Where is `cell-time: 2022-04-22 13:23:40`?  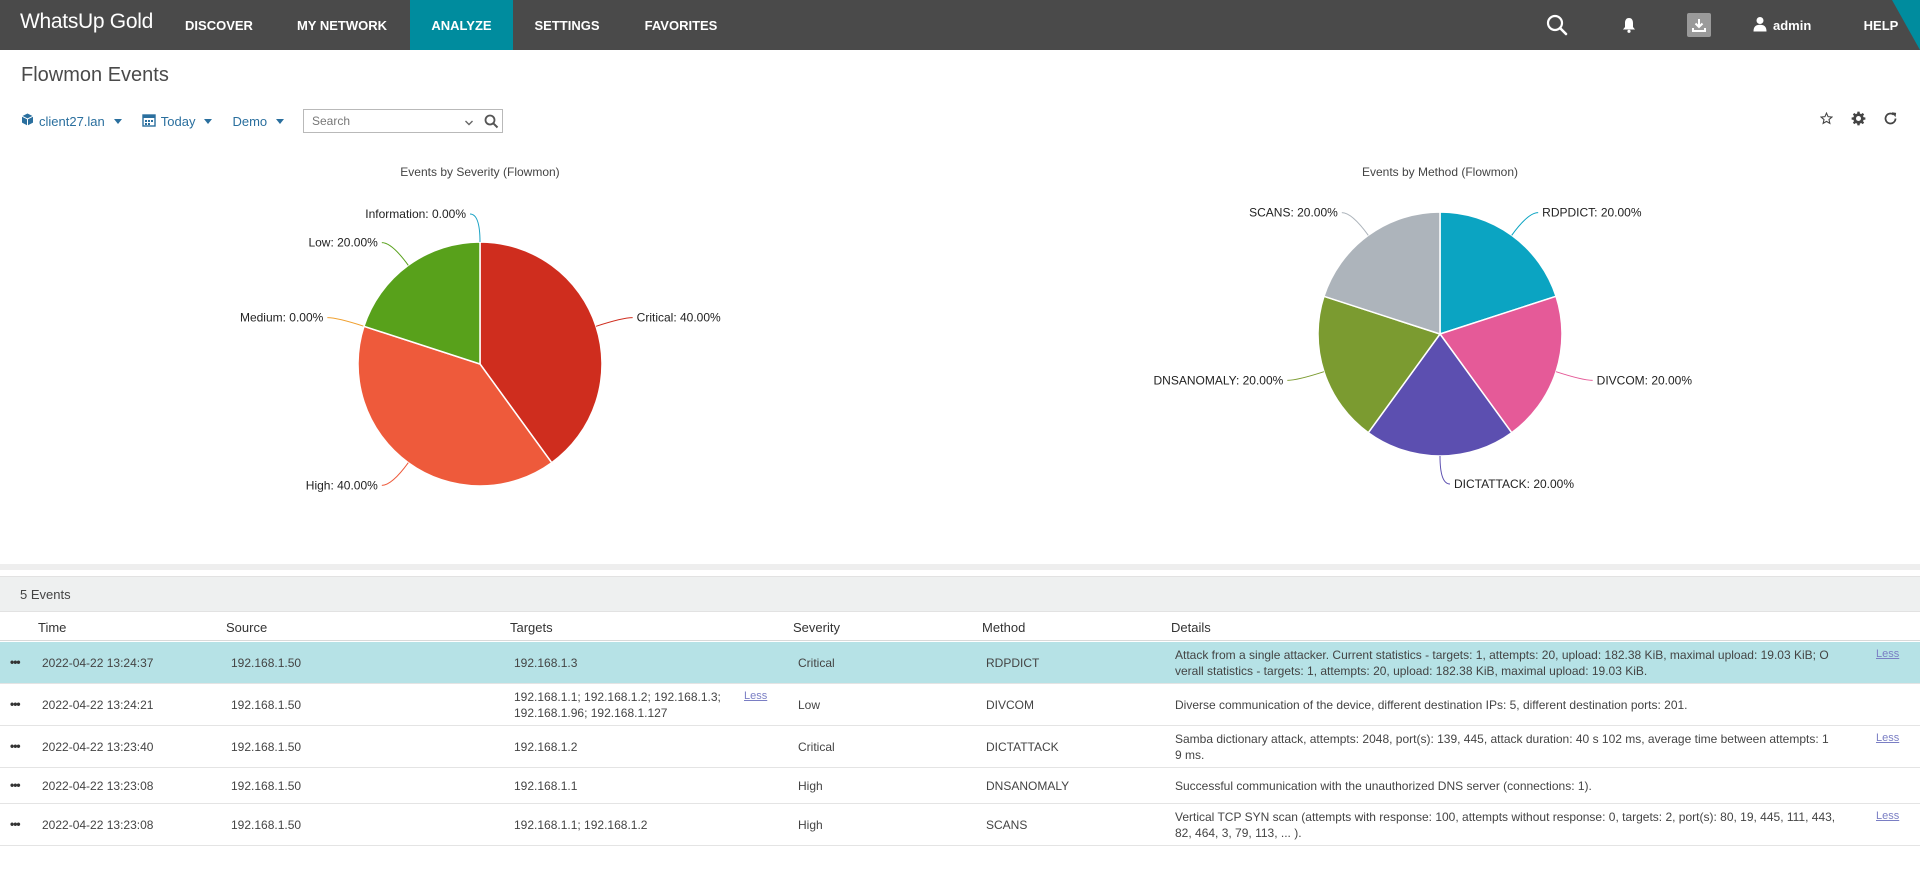
cell-time: 2022-04-22 13:23:40 is located at coordinates (98, 747).